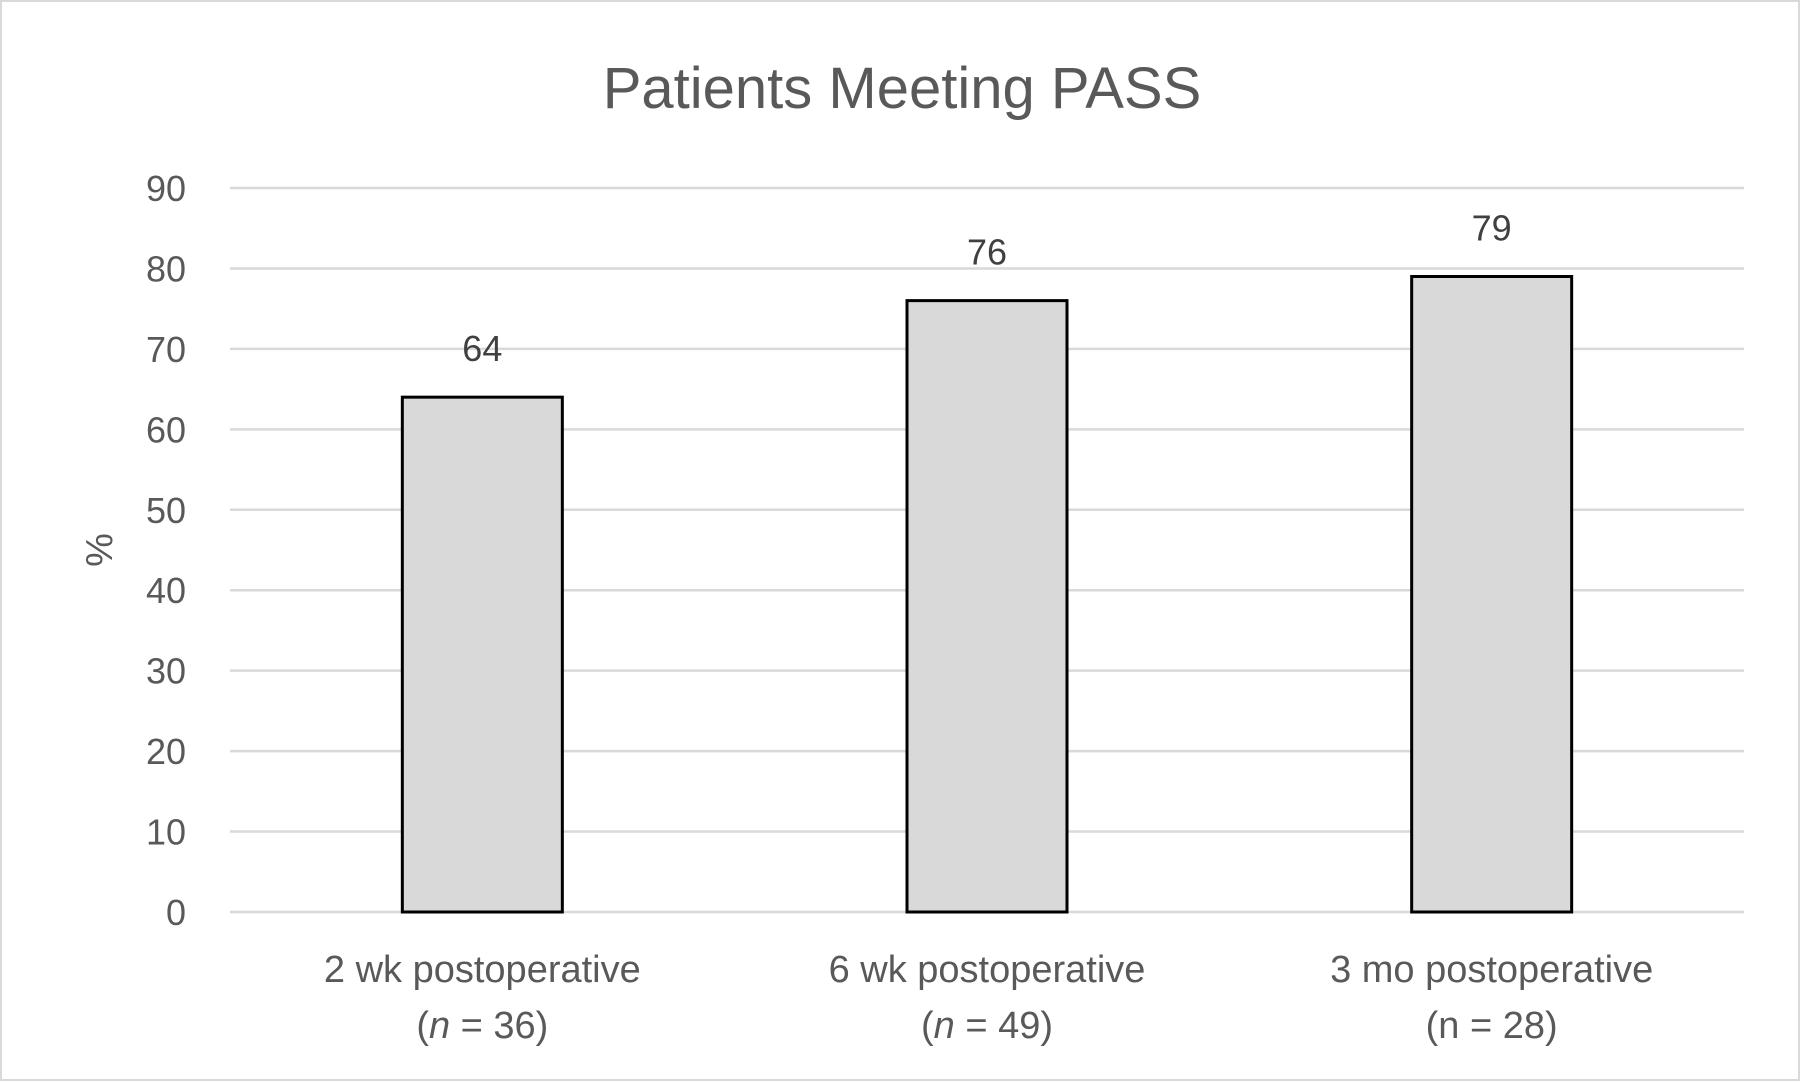 The image size is (1800, 1083). What do you see at coordinates (166, 671) in the screenshot?
I see `y-tick-label: 30` at bounding box center [166, 671].